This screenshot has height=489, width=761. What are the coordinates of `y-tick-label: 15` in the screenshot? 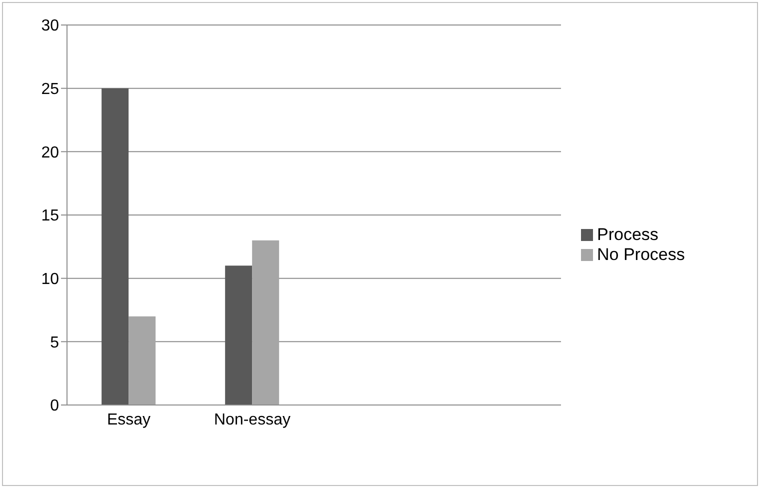 It's located at (50, 216).